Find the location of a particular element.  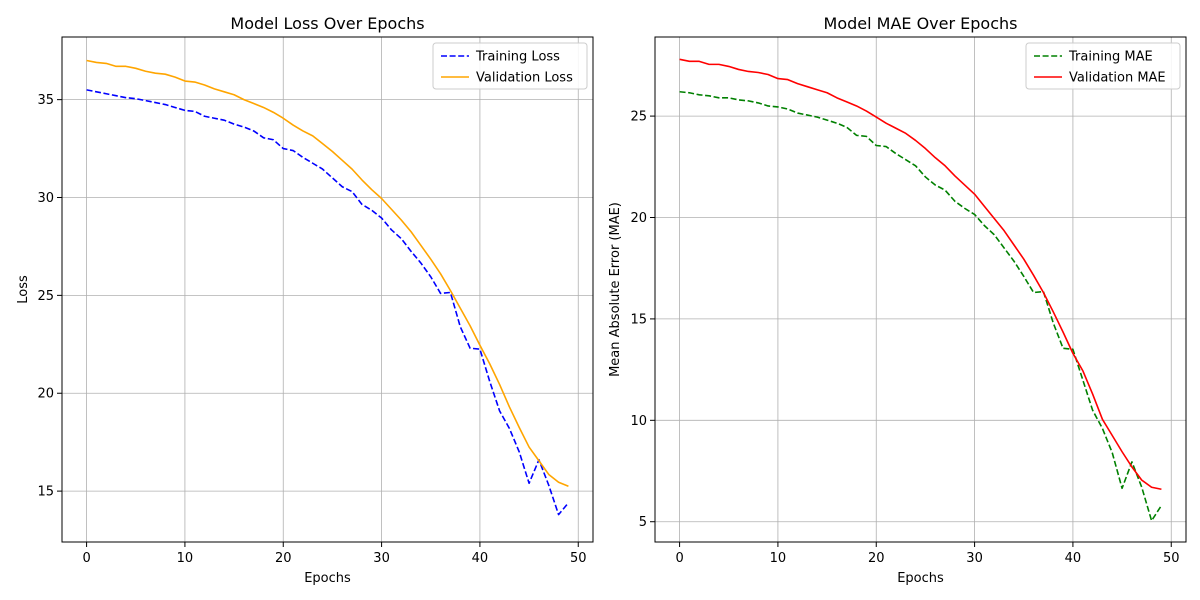

legend: Training Loss Validation Loss is located at coordinates (510, 66).